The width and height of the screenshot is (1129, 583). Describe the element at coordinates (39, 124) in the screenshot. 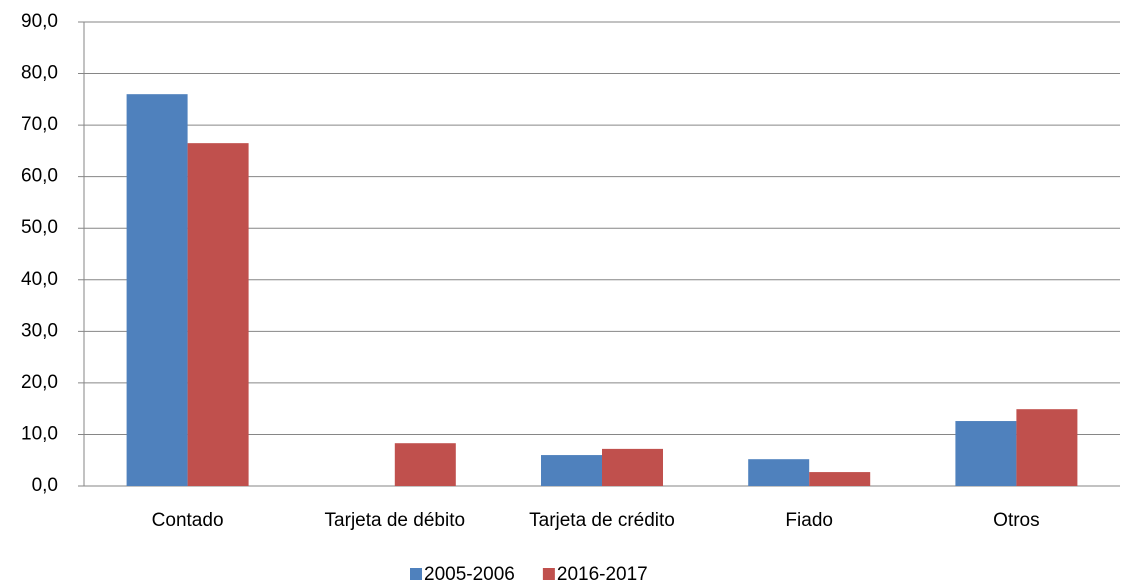

I see `y-tick-label: 70,0` at that location.